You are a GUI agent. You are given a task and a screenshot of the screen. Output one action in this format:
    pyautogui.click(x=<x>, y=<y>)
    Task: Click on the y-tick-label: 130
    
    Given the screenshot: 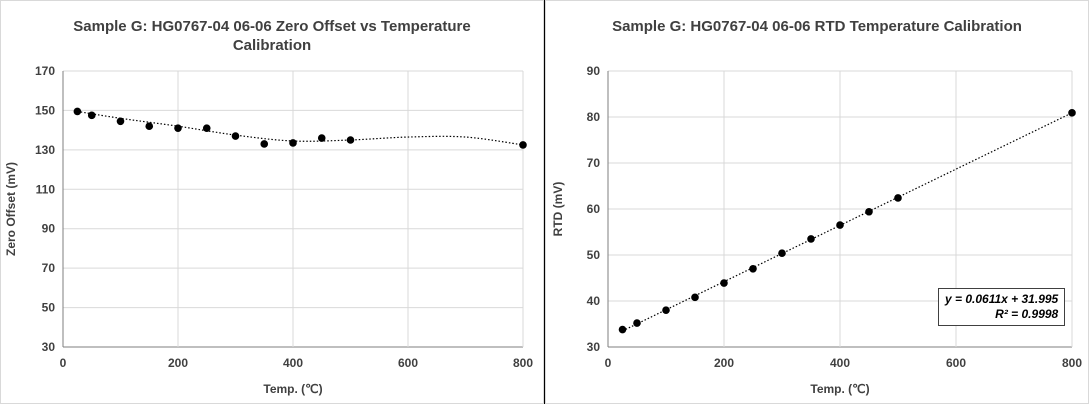 What is the action you would take?
    pyautogui.click(x=45, y=150)
    